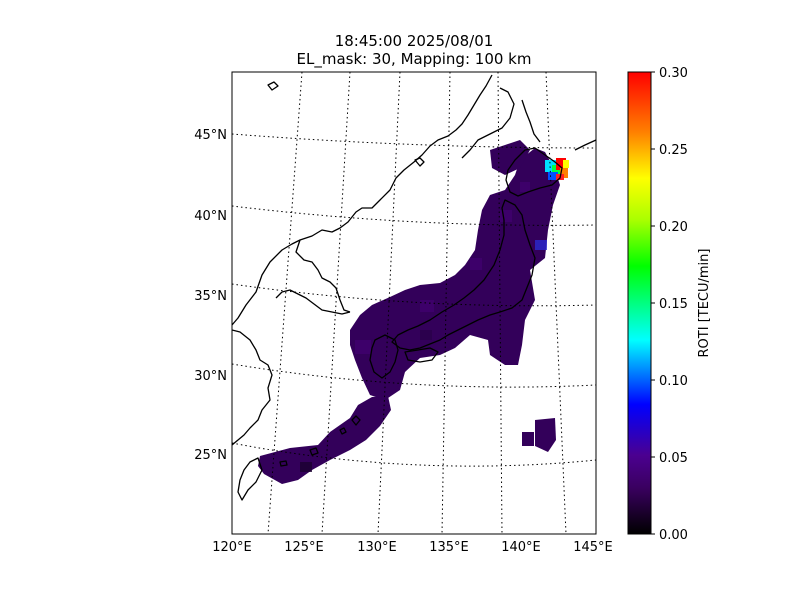  Describe the element at coordinates (673, 458) in the screenshot. I see `colorbar-tick-1: 0.05` at that location.